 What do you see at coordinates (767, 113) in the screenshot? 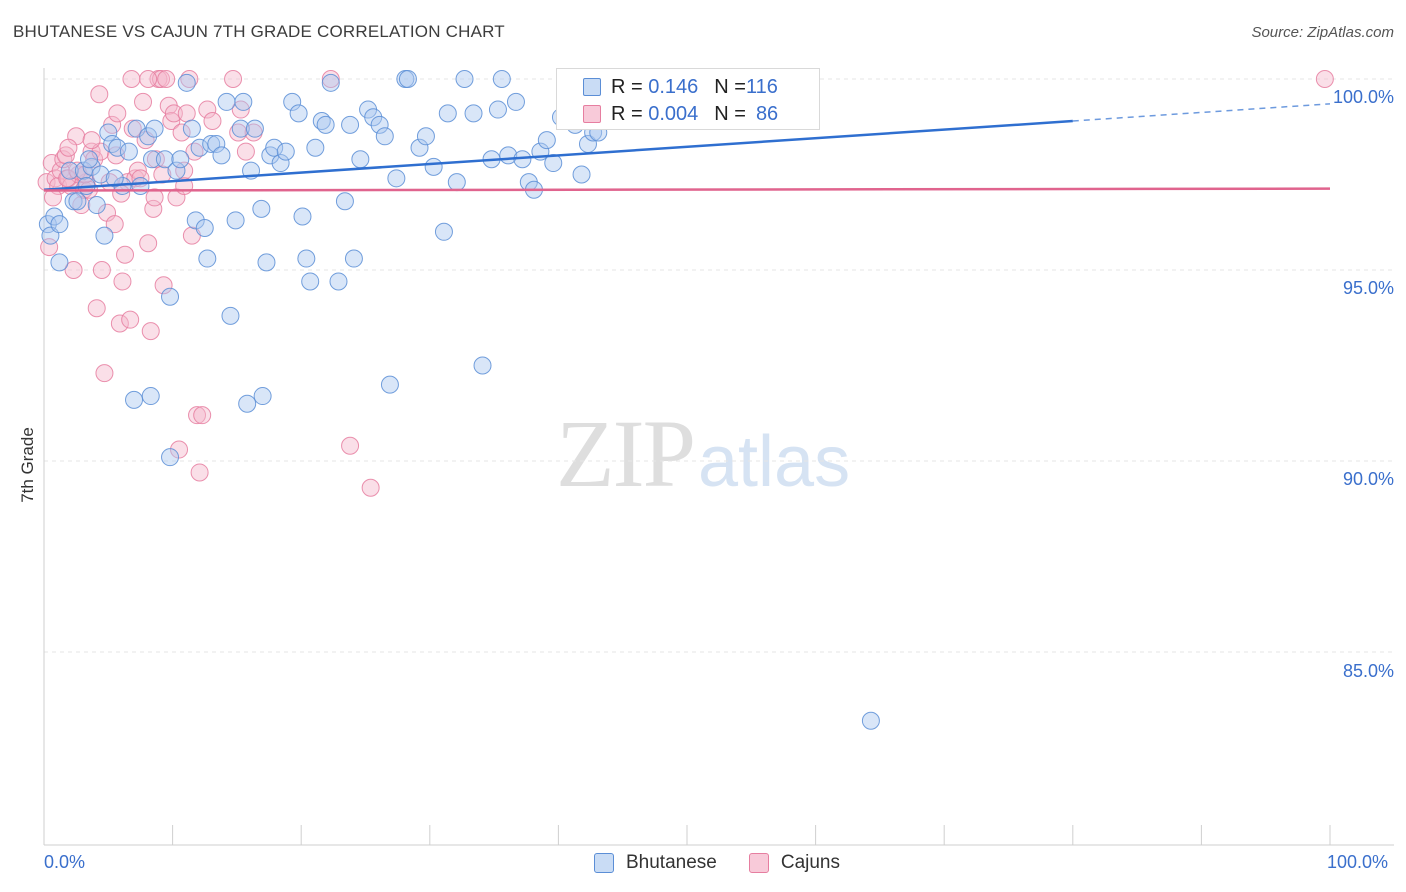
I see `legend-n-value: 86` at bounding box center [767, 113].